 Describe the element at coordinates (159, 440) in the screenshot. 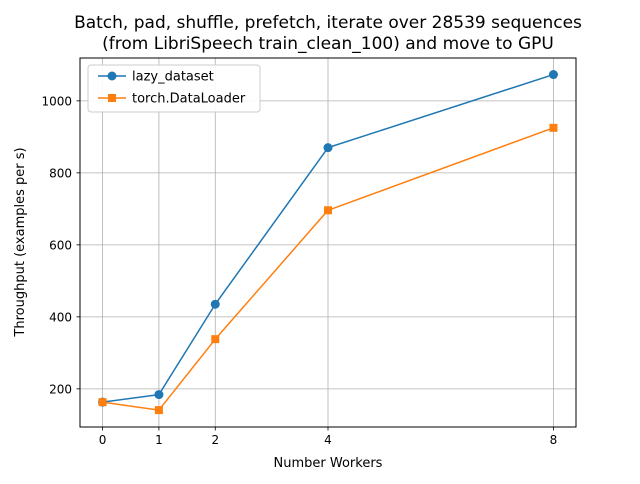

I see `x-tick-label: 1` at that location.